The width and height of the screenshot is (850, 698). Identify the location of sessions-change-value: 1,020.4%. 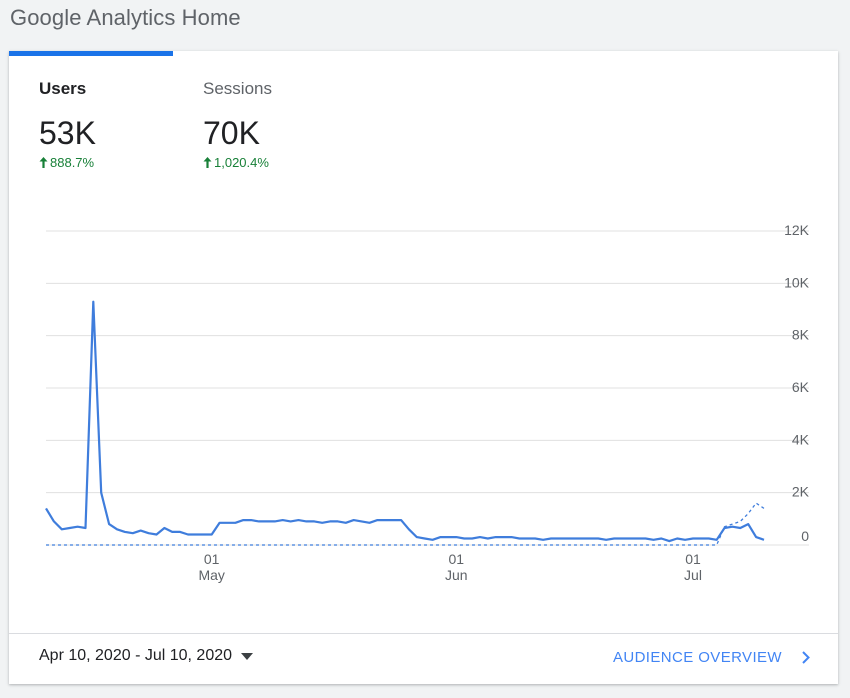
(241, 162).